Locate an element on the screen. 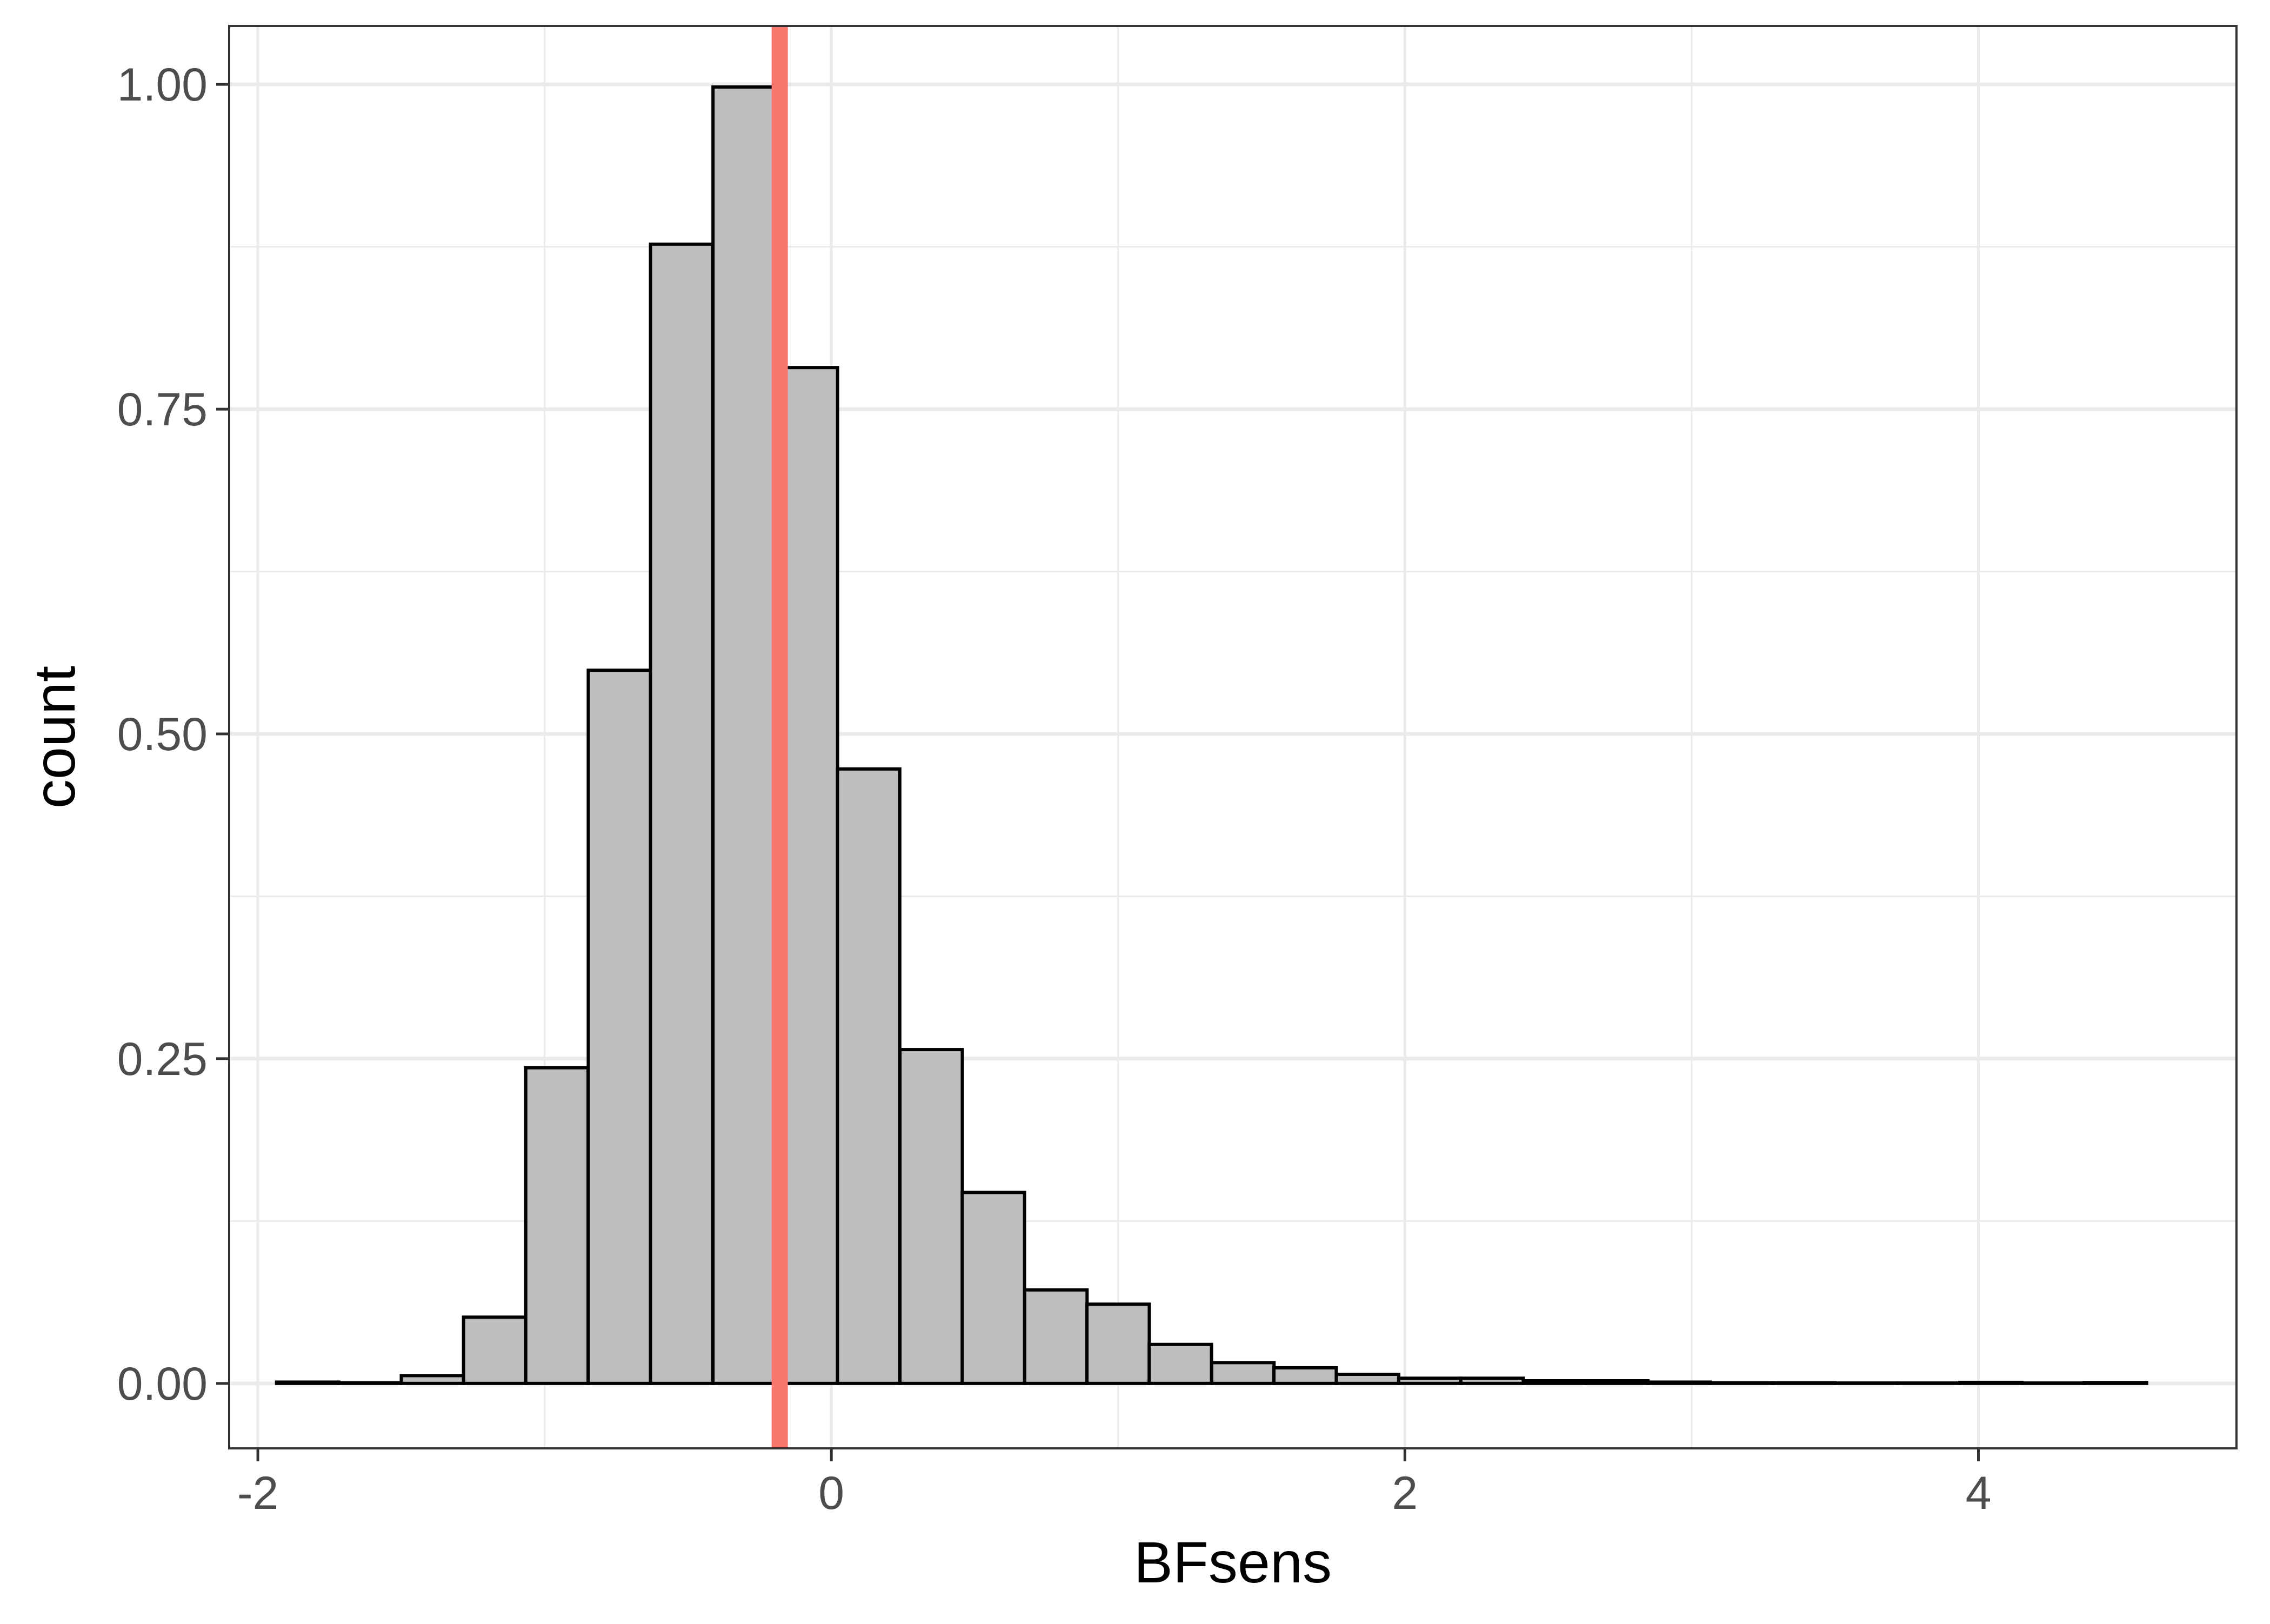  x-tick-label: 0 is located at coordinates (831, 1493).